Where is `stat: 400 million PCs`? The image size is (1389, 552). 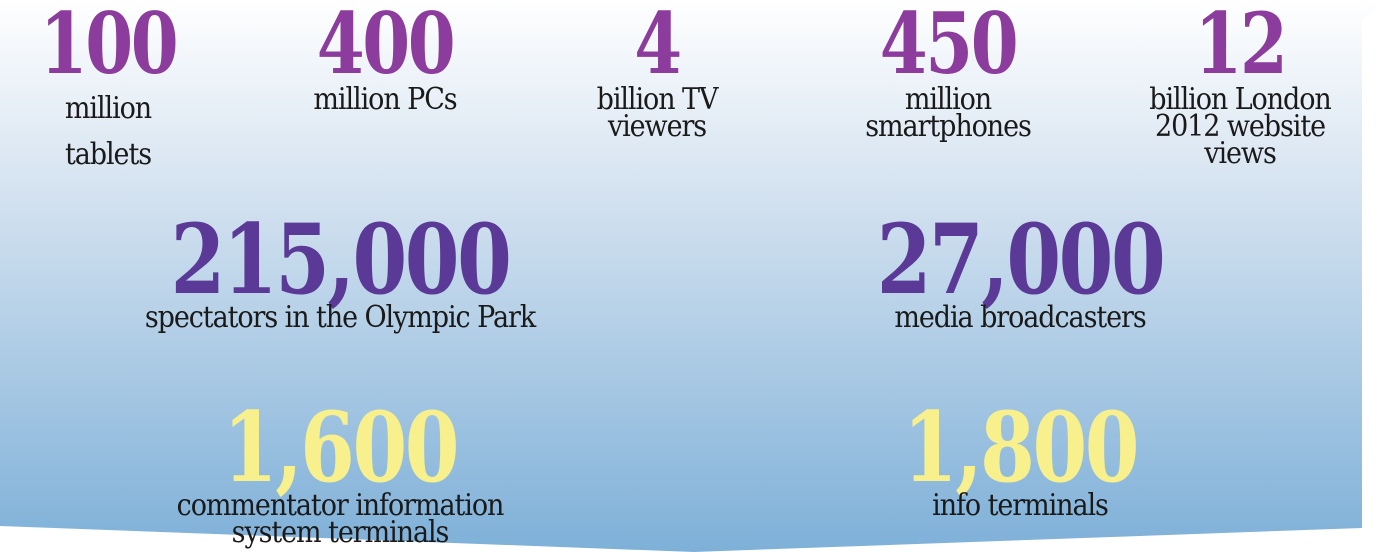 stat: 400 million PCs is located at coordinates (385, 58).